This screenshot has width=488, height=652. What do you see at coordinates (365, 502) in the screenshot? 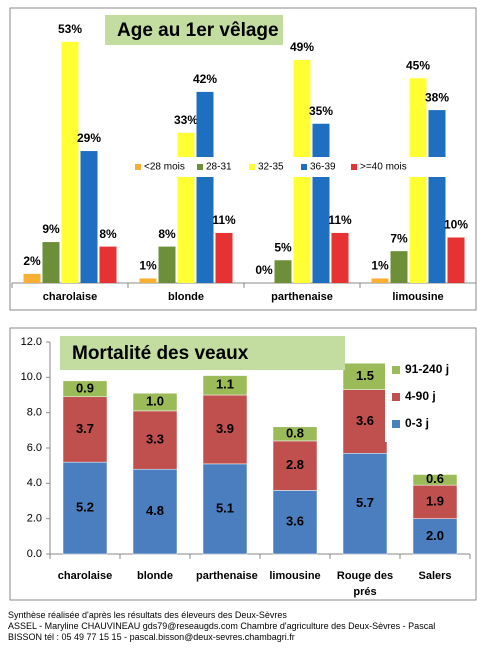
I see `value-label: 5.7` at bounding box center [365, 502].